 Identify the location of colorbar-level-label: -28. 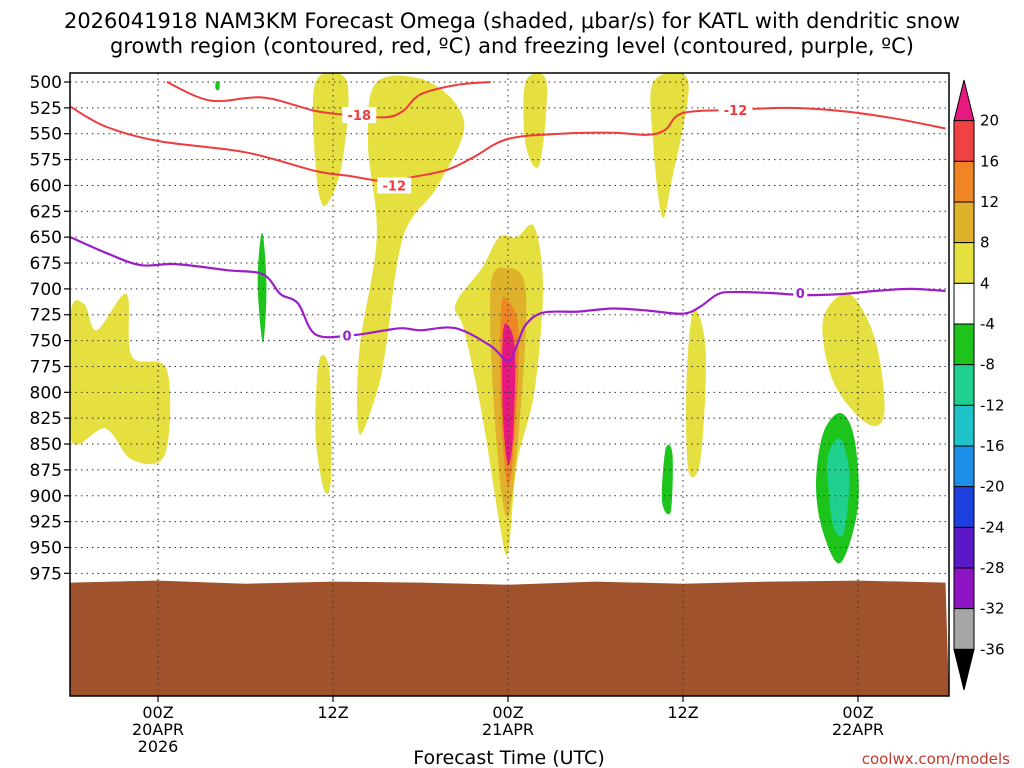
(992, 568).